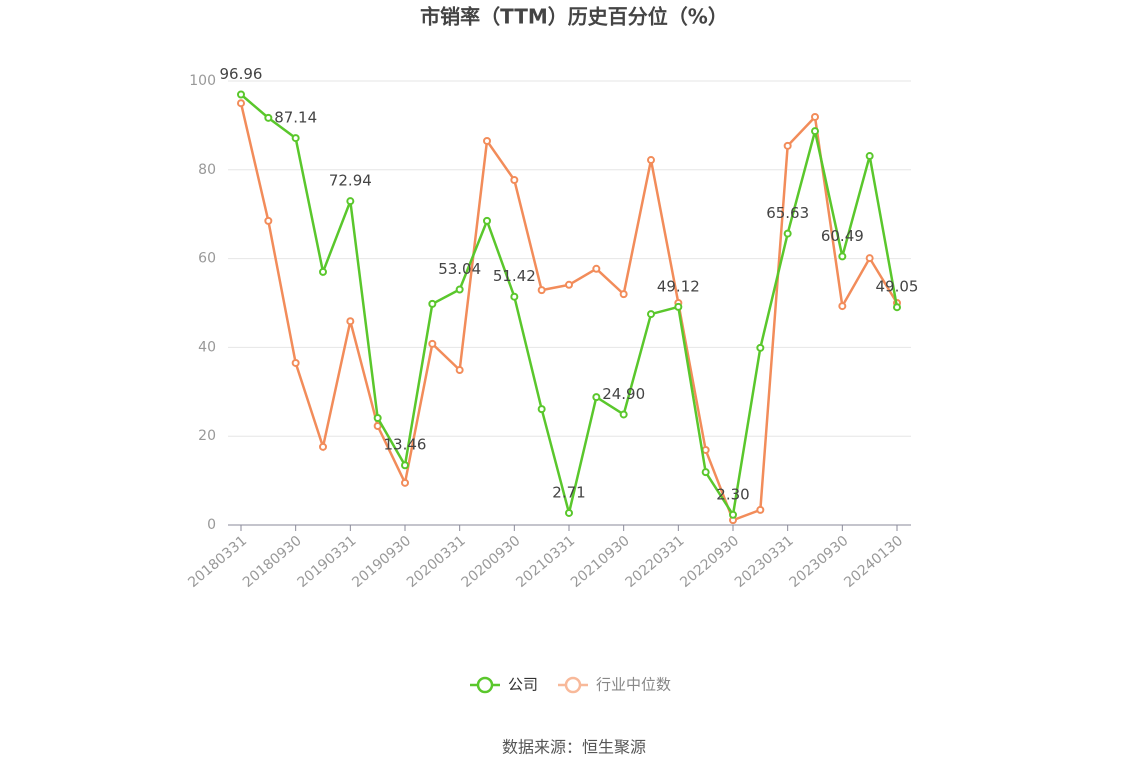 The width and height of the screenshot is (1148, 776). Describe the element at coordinates (350, 181) in the screenshot. I see `value-label: 72.94` at that location.